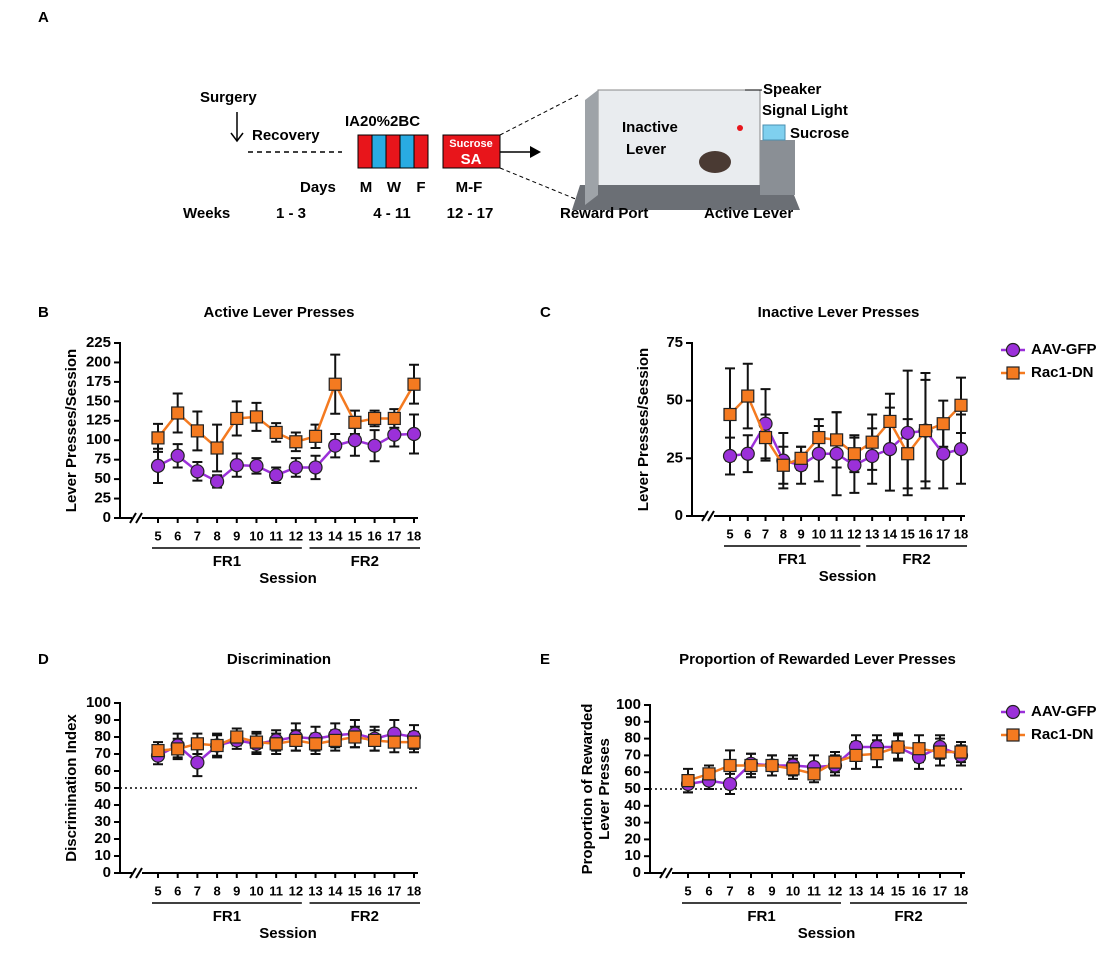 This screenshot has width=1117, height=956. I want to click on label: Inactive, so click(650, 127).